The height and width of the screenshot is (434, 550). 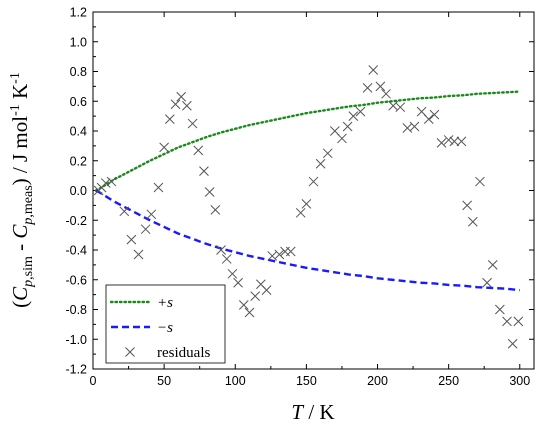 I want to click on legend-label: −s, so click(x=165, y=328).